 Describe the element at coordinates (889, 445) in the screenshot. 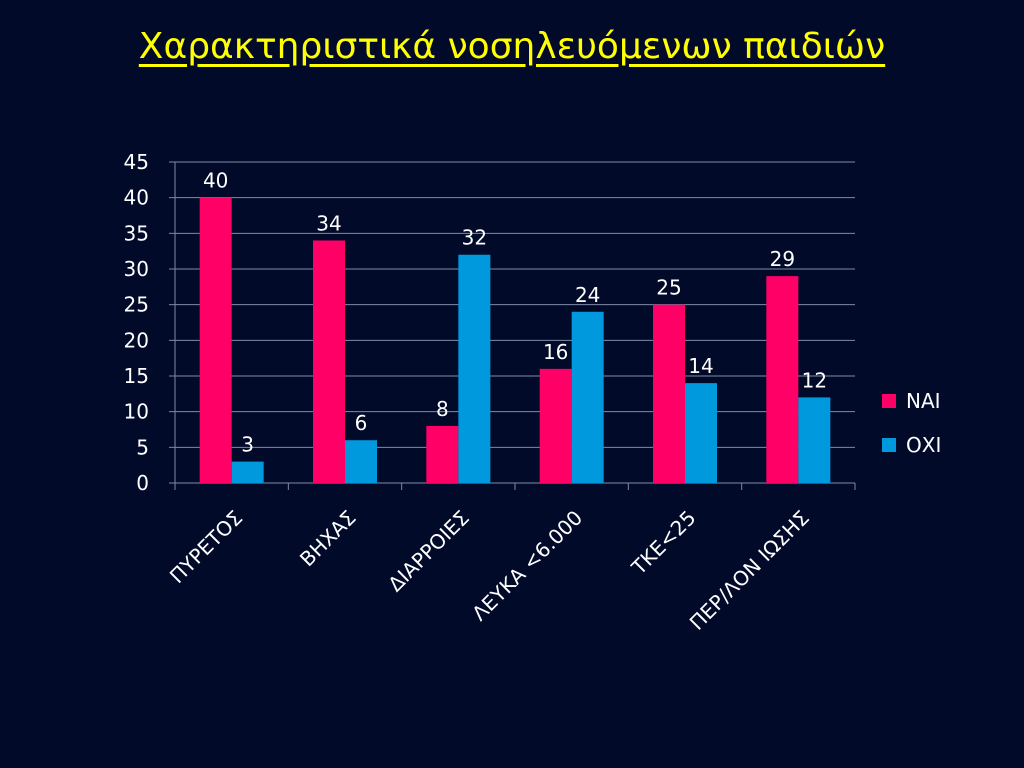

I see `legend-swatch-oxi` at that location.